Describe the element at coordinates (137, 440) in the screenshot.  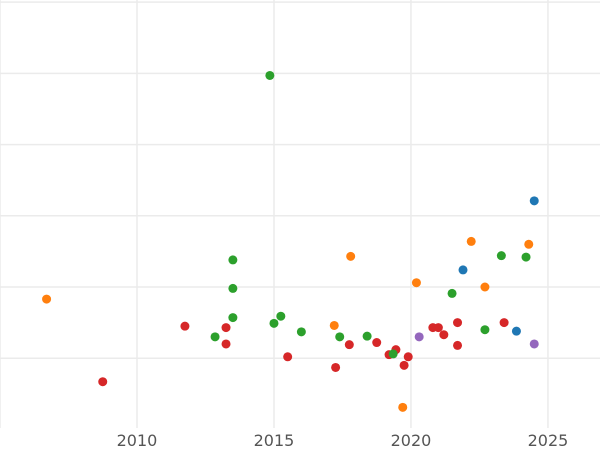
I see `x-tick-label-0: 2010` at that location.